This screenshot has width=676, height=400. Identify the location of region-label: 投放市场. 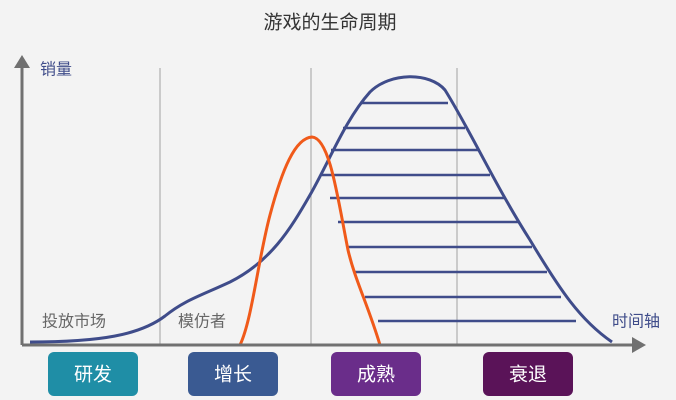
(74, 321).